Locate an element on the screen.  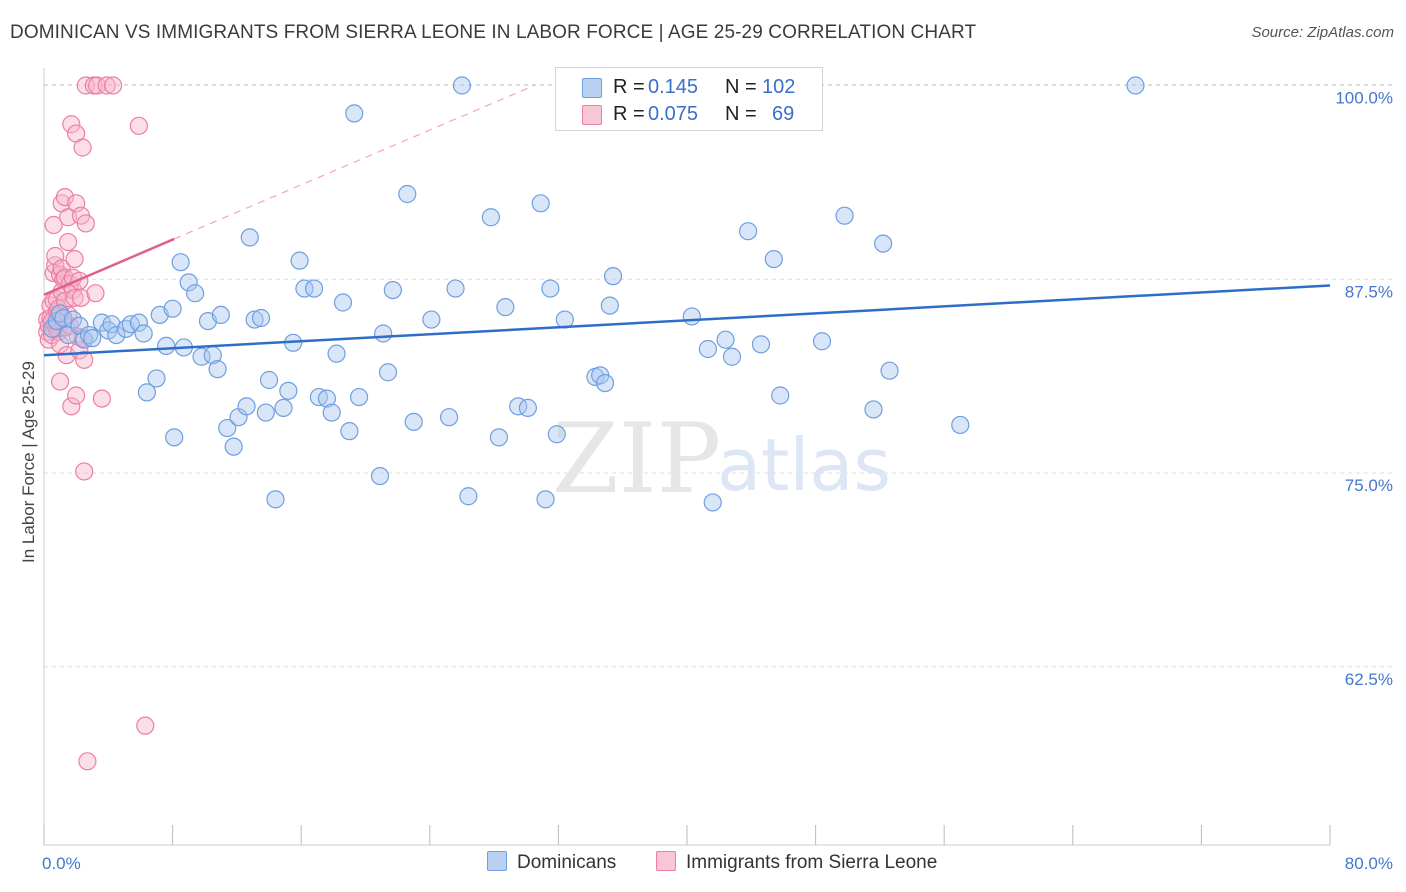
legend-r-label: R = is located at coordinates (629, 87).